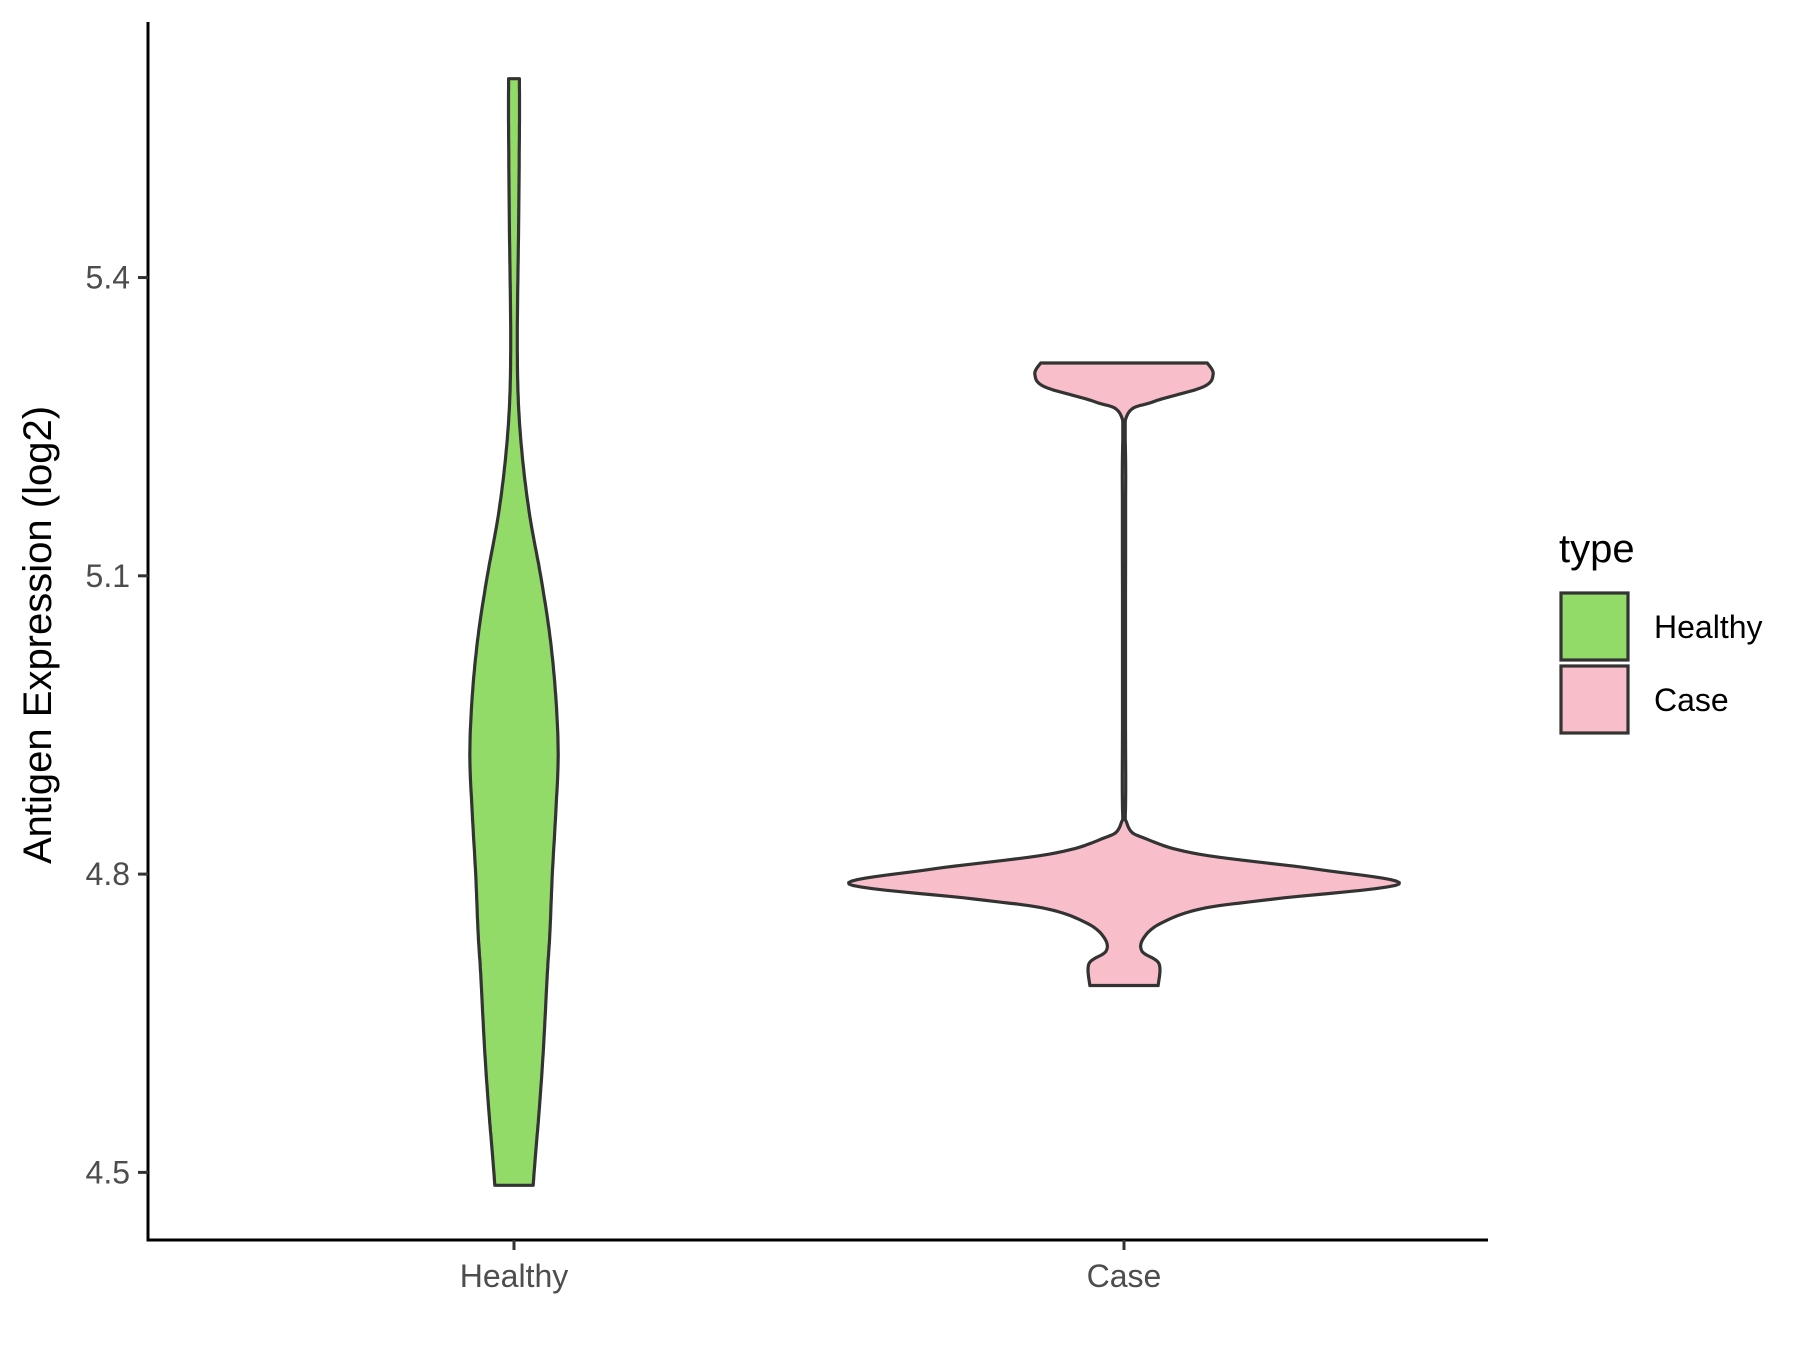 This screenshot has width=1800, height=1350. Describe the element at coordinates (514, 632) in the screenshot. I see `violin-healthy` at that location.